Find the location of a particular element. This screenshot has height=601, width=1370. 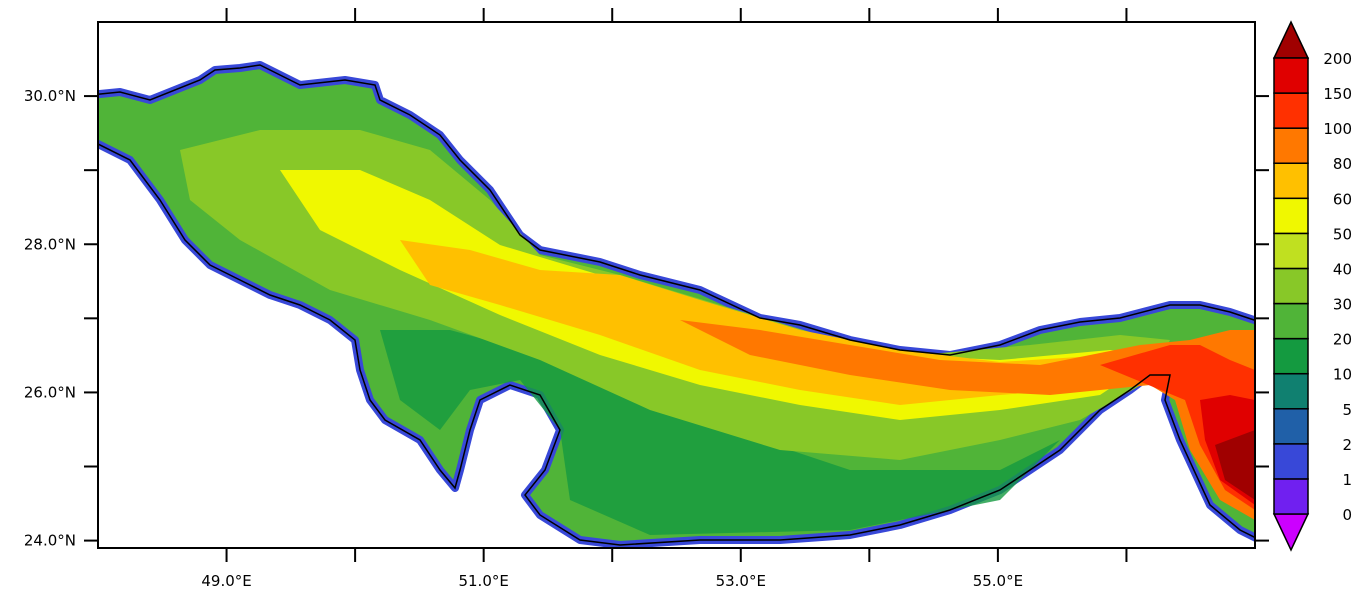

x-tick-label: 53.0°E is located at coordinates (741, 581).